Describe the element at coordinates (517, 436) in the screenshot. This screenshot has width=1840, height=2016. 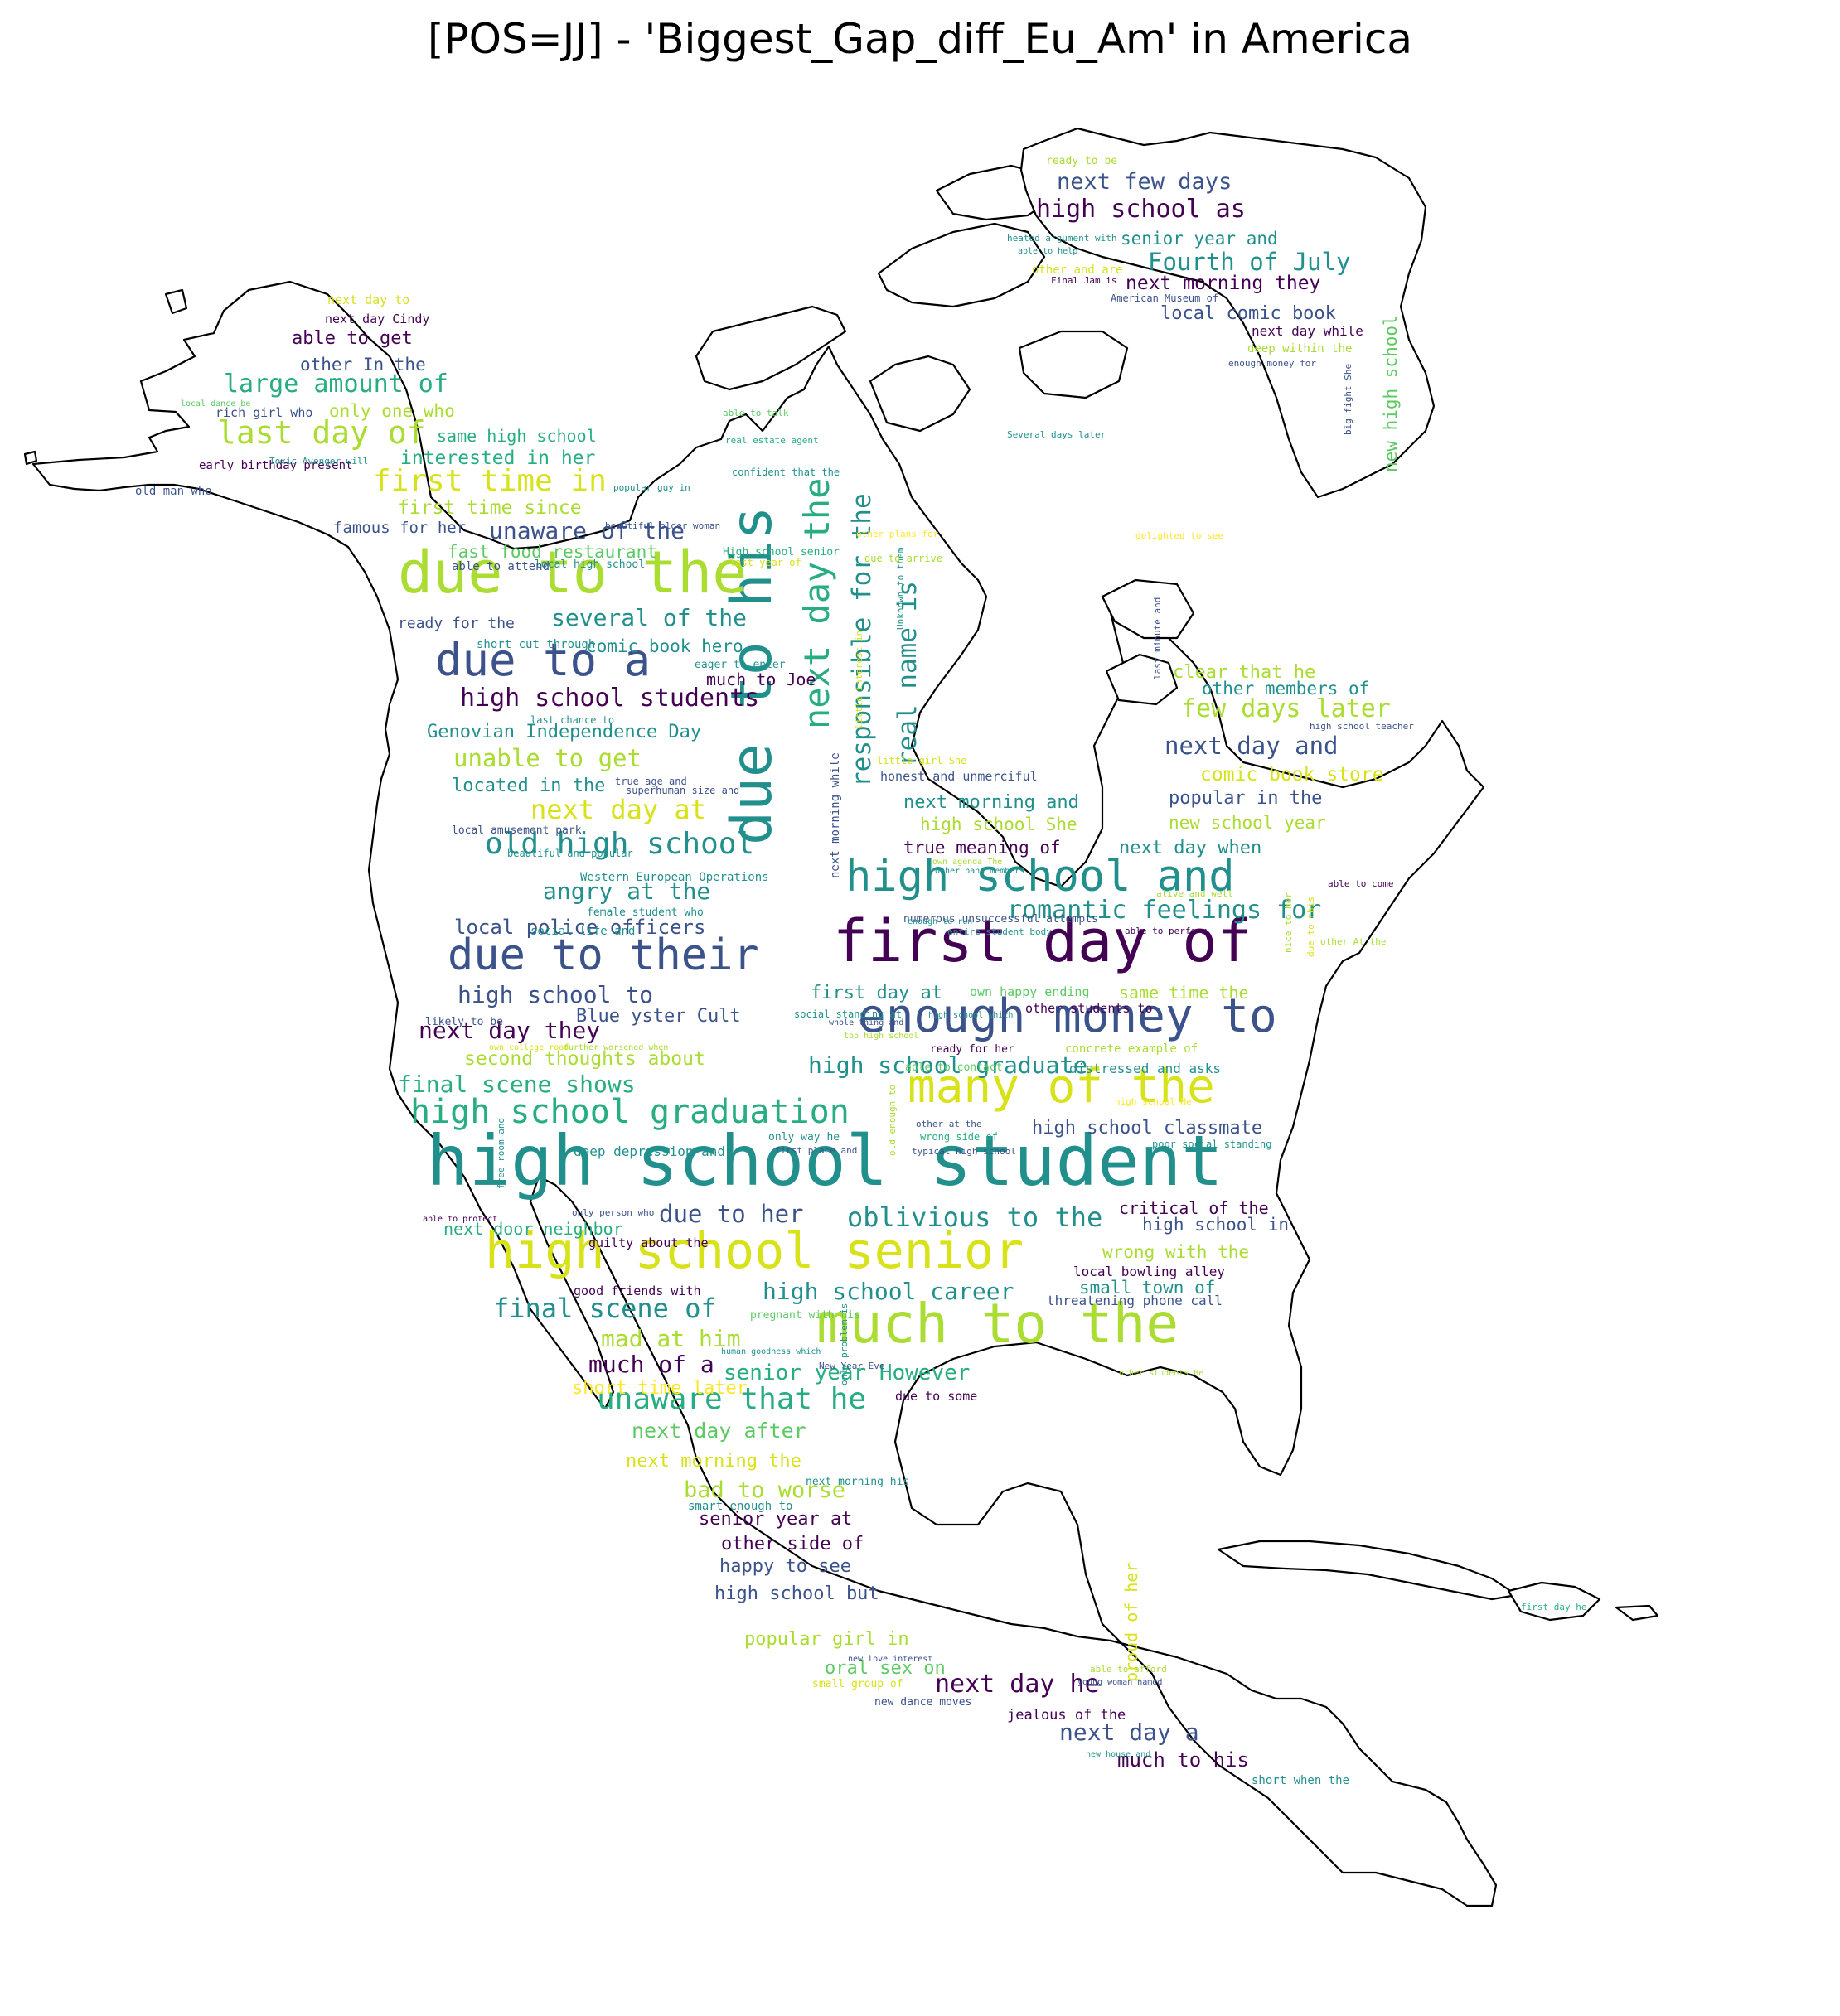
I see `word-phrase: same high school` at that location.